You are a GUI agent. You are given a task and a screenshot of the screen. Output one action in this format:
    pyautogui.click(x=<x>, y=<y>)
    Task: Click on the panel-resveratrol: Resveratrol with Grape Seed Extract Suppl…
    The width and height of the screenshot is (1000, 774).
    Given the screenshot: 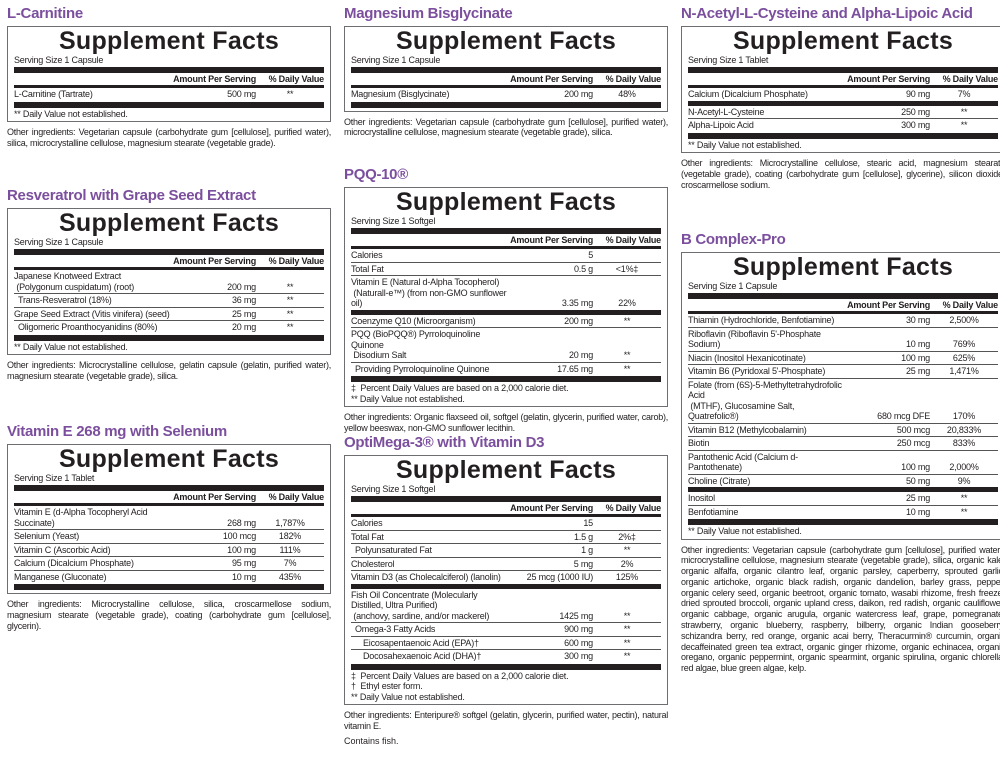 What is the action you would take?
    pyautogui.click(x=169, y=284)
    